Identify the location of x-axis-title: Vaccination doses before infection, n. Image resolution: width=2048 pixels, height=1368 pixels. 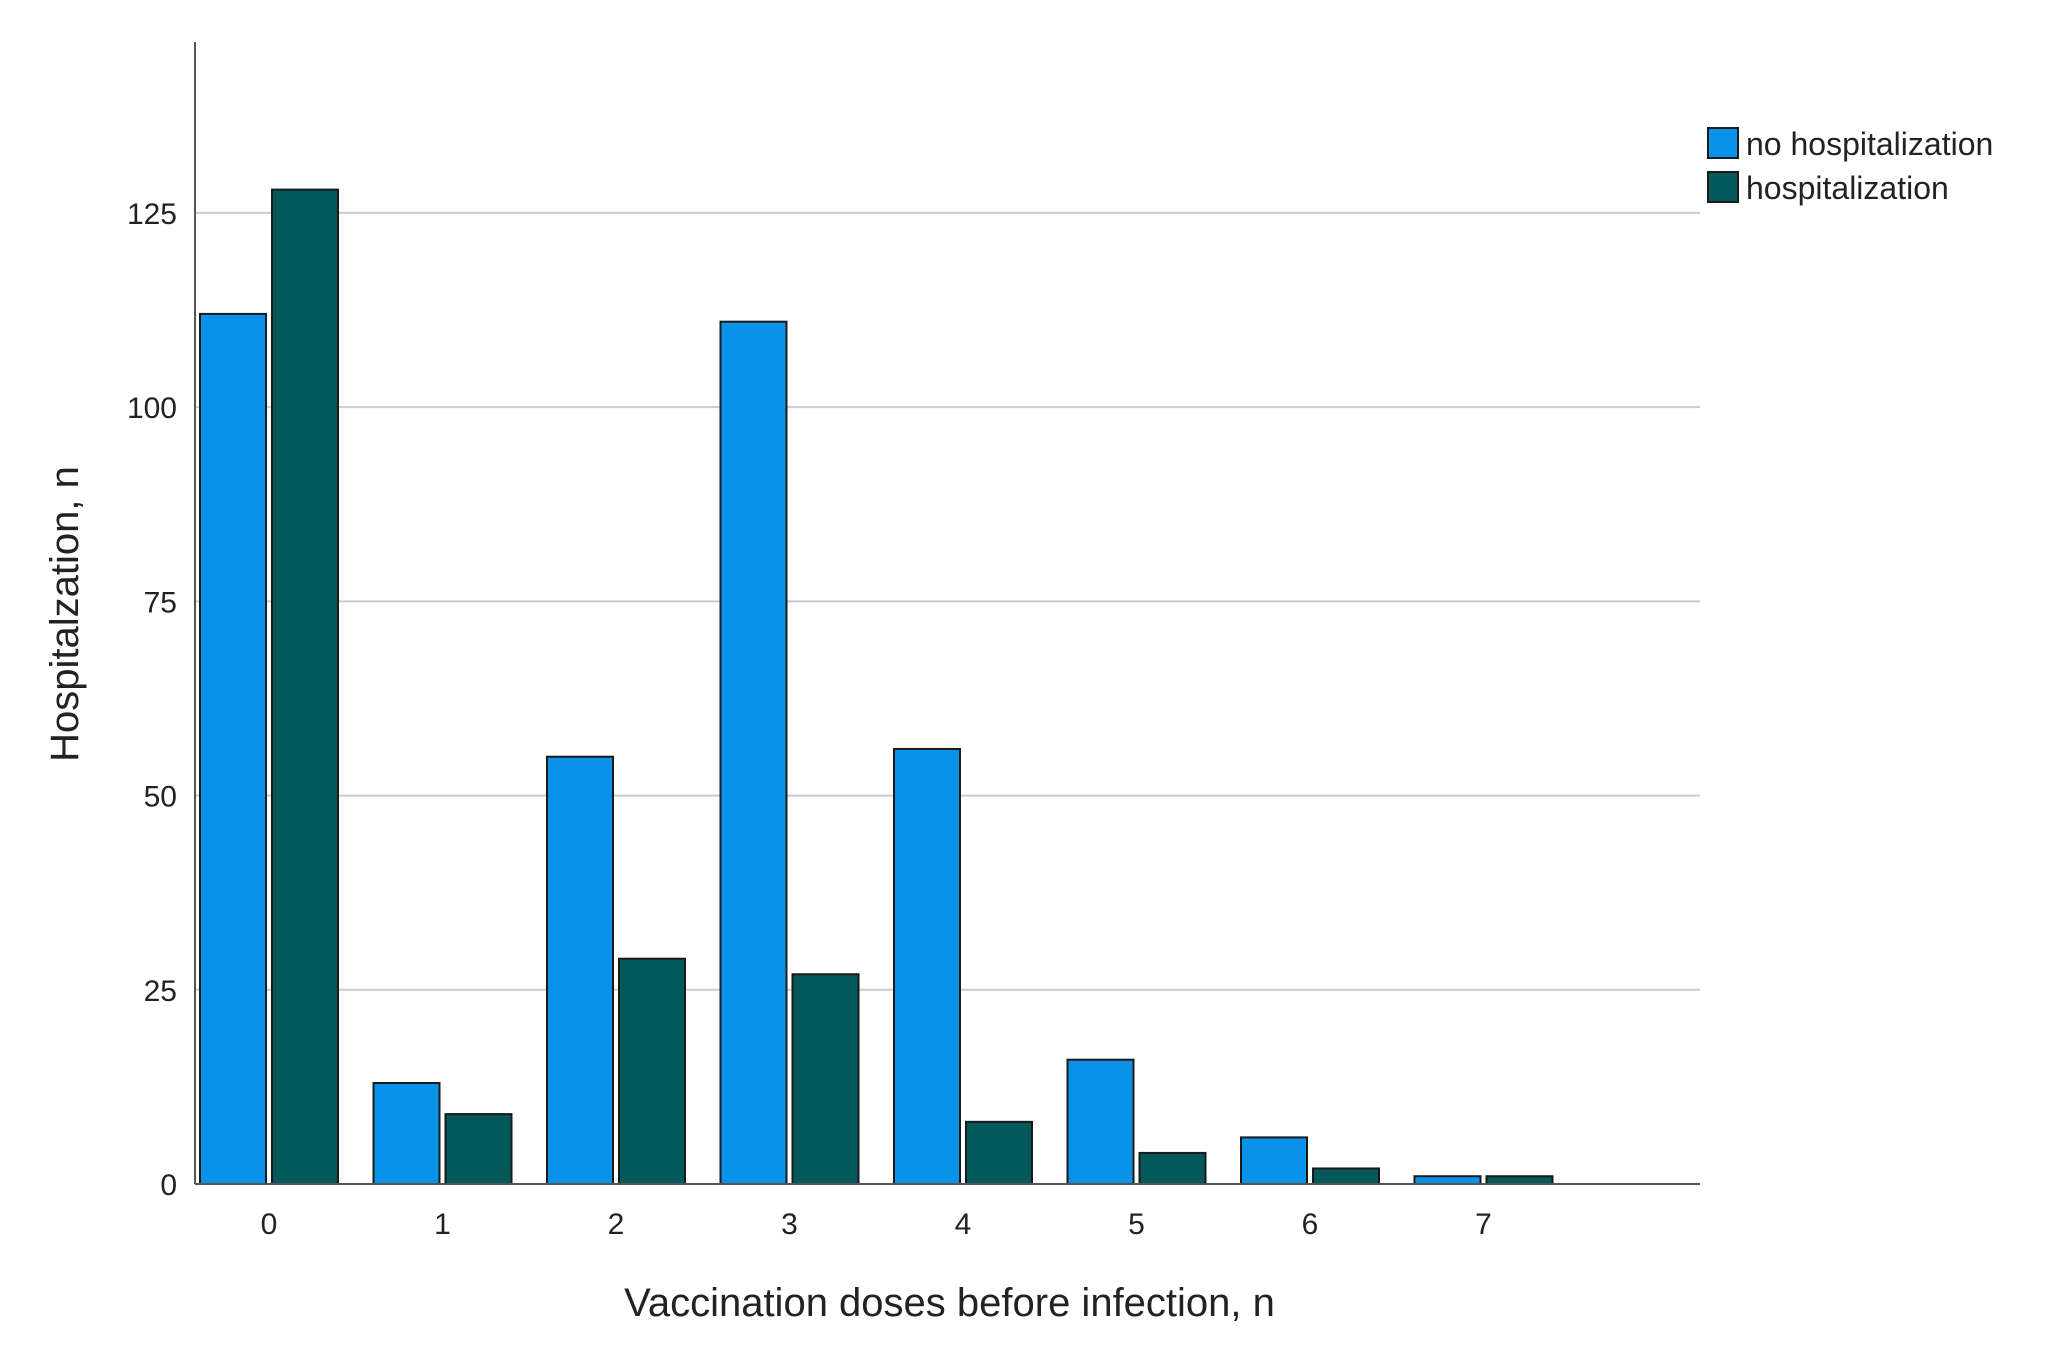
(949, 1303).